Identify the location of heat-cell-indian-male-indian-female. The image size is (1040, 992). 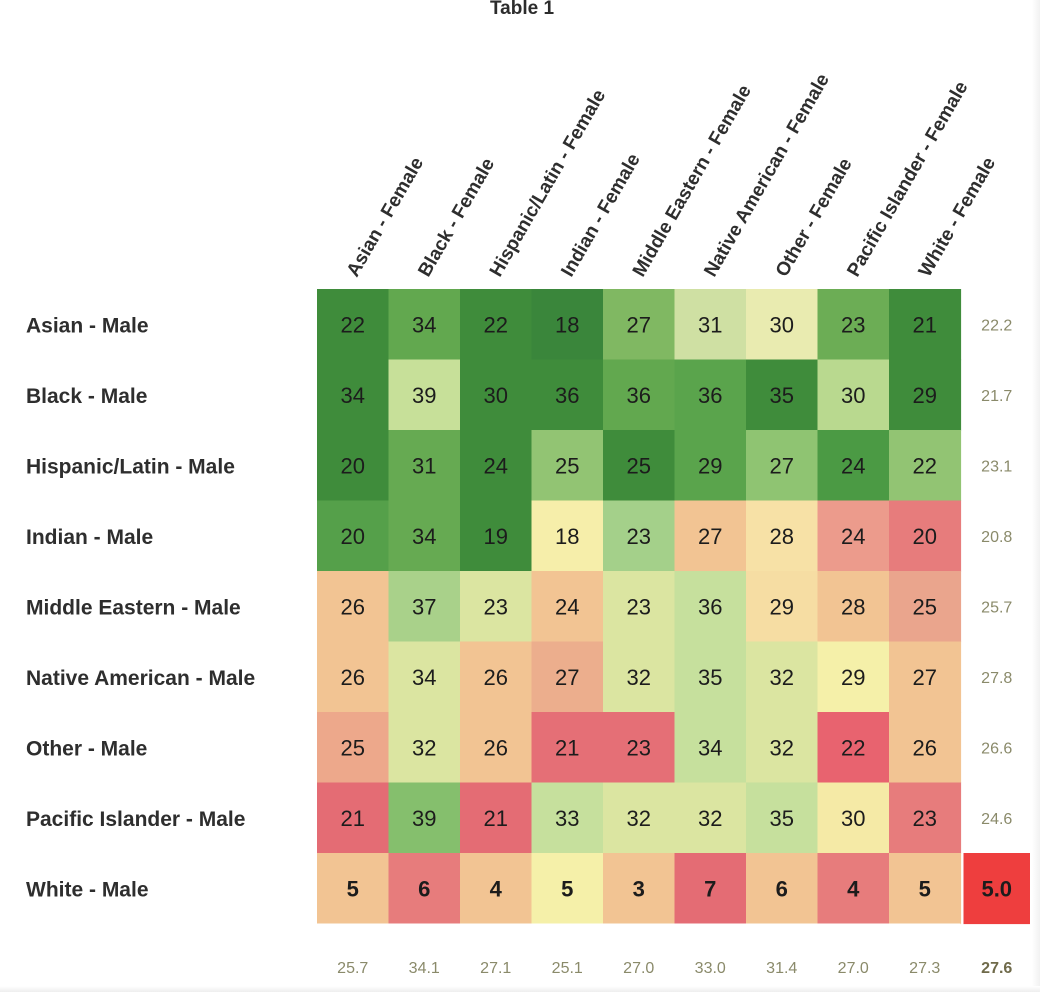
(567, 536).